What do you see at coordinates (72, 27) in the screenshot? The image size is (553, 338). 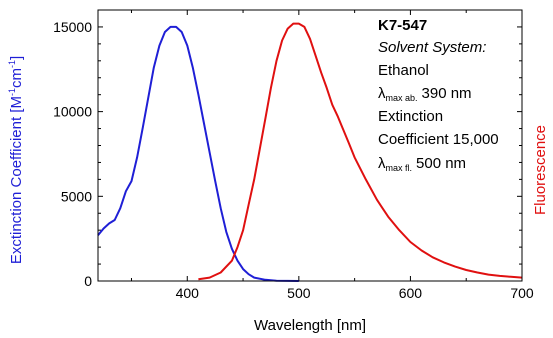 I see `y-tick-label: 15000` at bounding box center [72, 27].